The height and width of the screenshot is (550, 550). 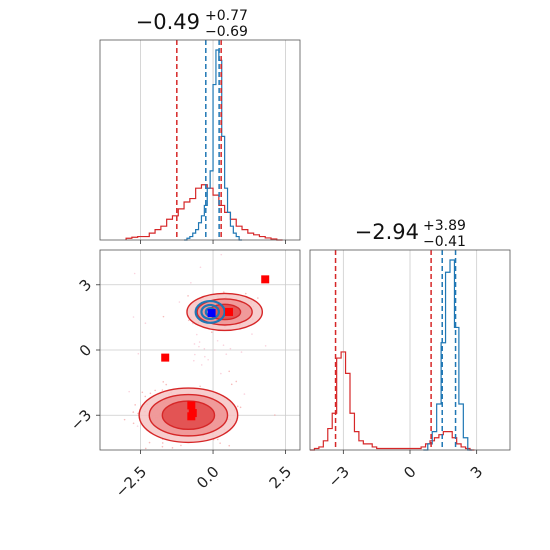 I want to click on joint-blue-marker, so click(x=211, y=313).